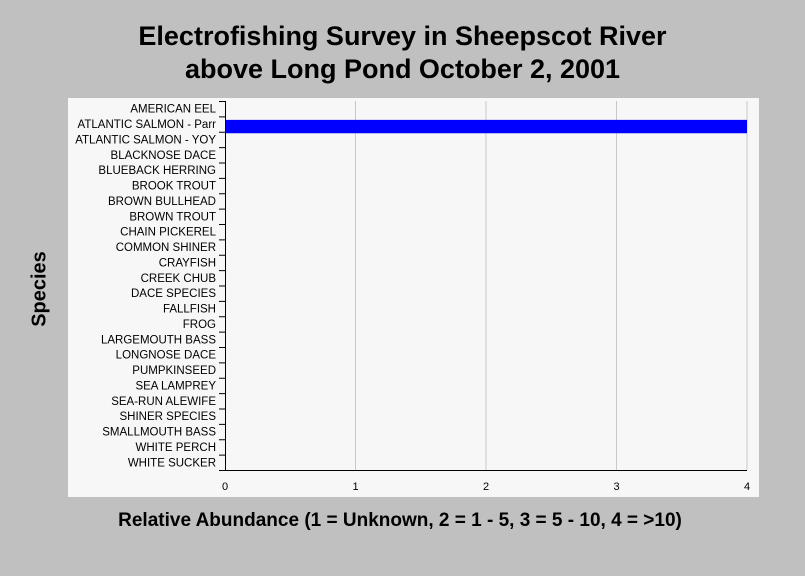  Describe the element at coordinates (166, 356) in the screenshot. I see `y-tick-label: LONGNOSE DACE` at that location.